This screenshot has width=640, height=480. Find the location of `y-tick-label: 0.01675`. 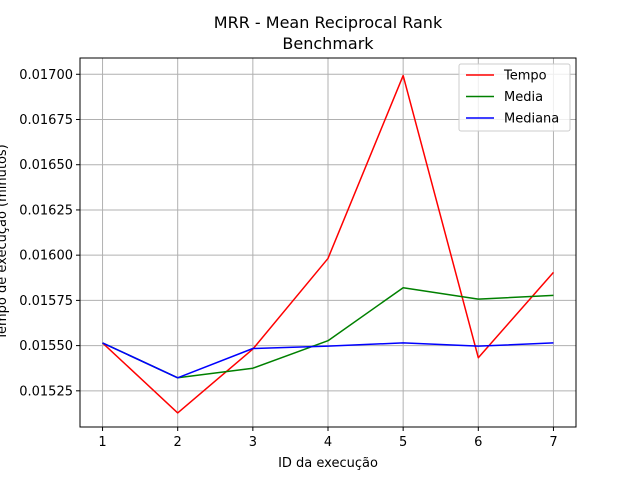

y-tick-label: 0.01675 is located at coordinates (46, 120).